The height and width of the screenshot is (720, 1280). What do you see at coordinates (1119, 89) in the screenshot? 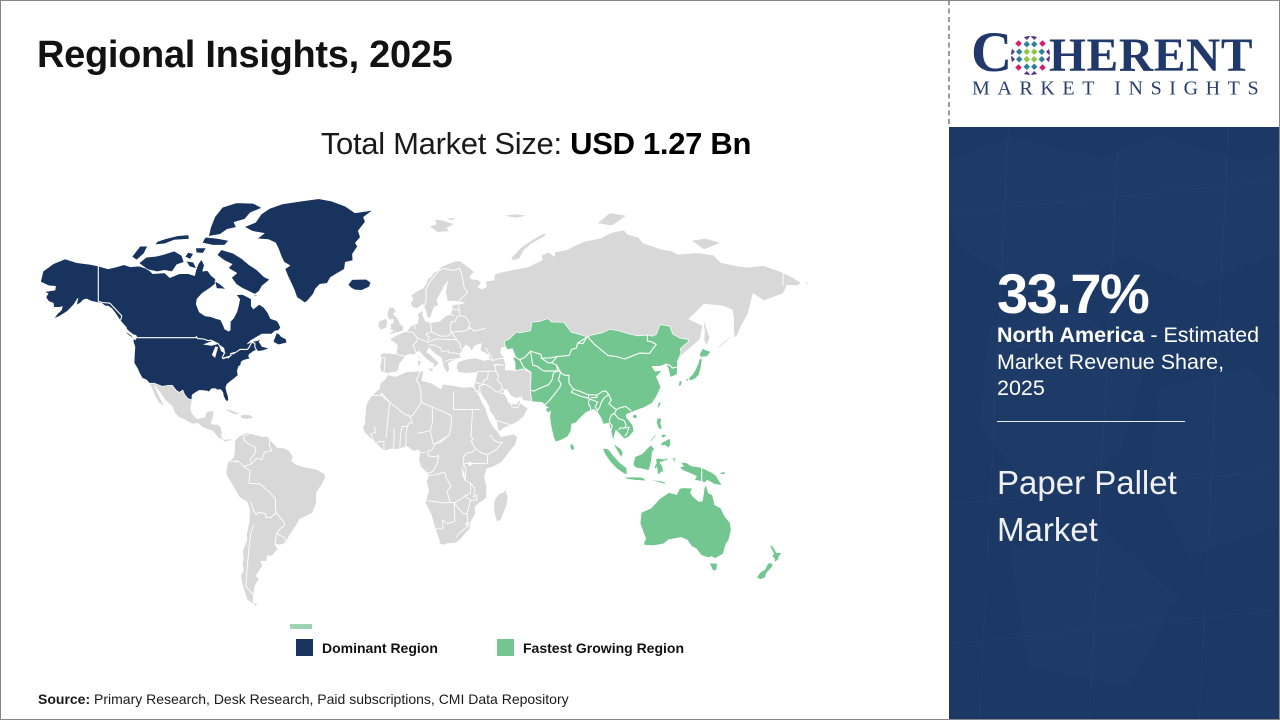
I see `svg-text: MARKET INSIGHTS` at bounding box center [1119, 89].